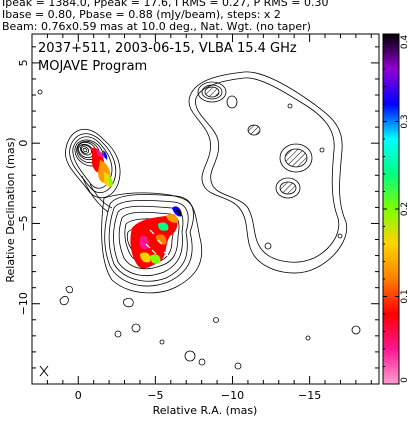  I want to click on plot-title-line-2: MOJAVE Program, so click(93, 66).